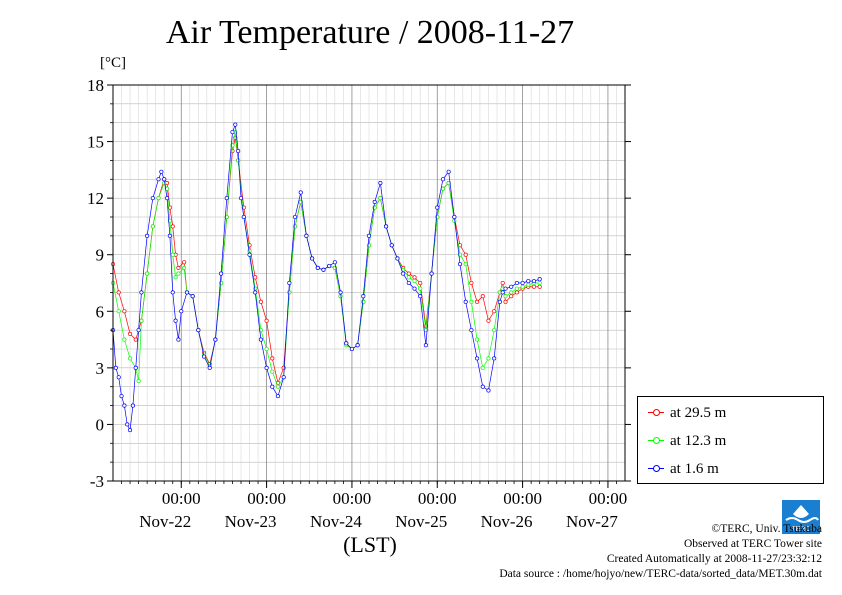 The image size is (842, 595). I want to click on x-tick-date: Nov-24, so click(336, 521).